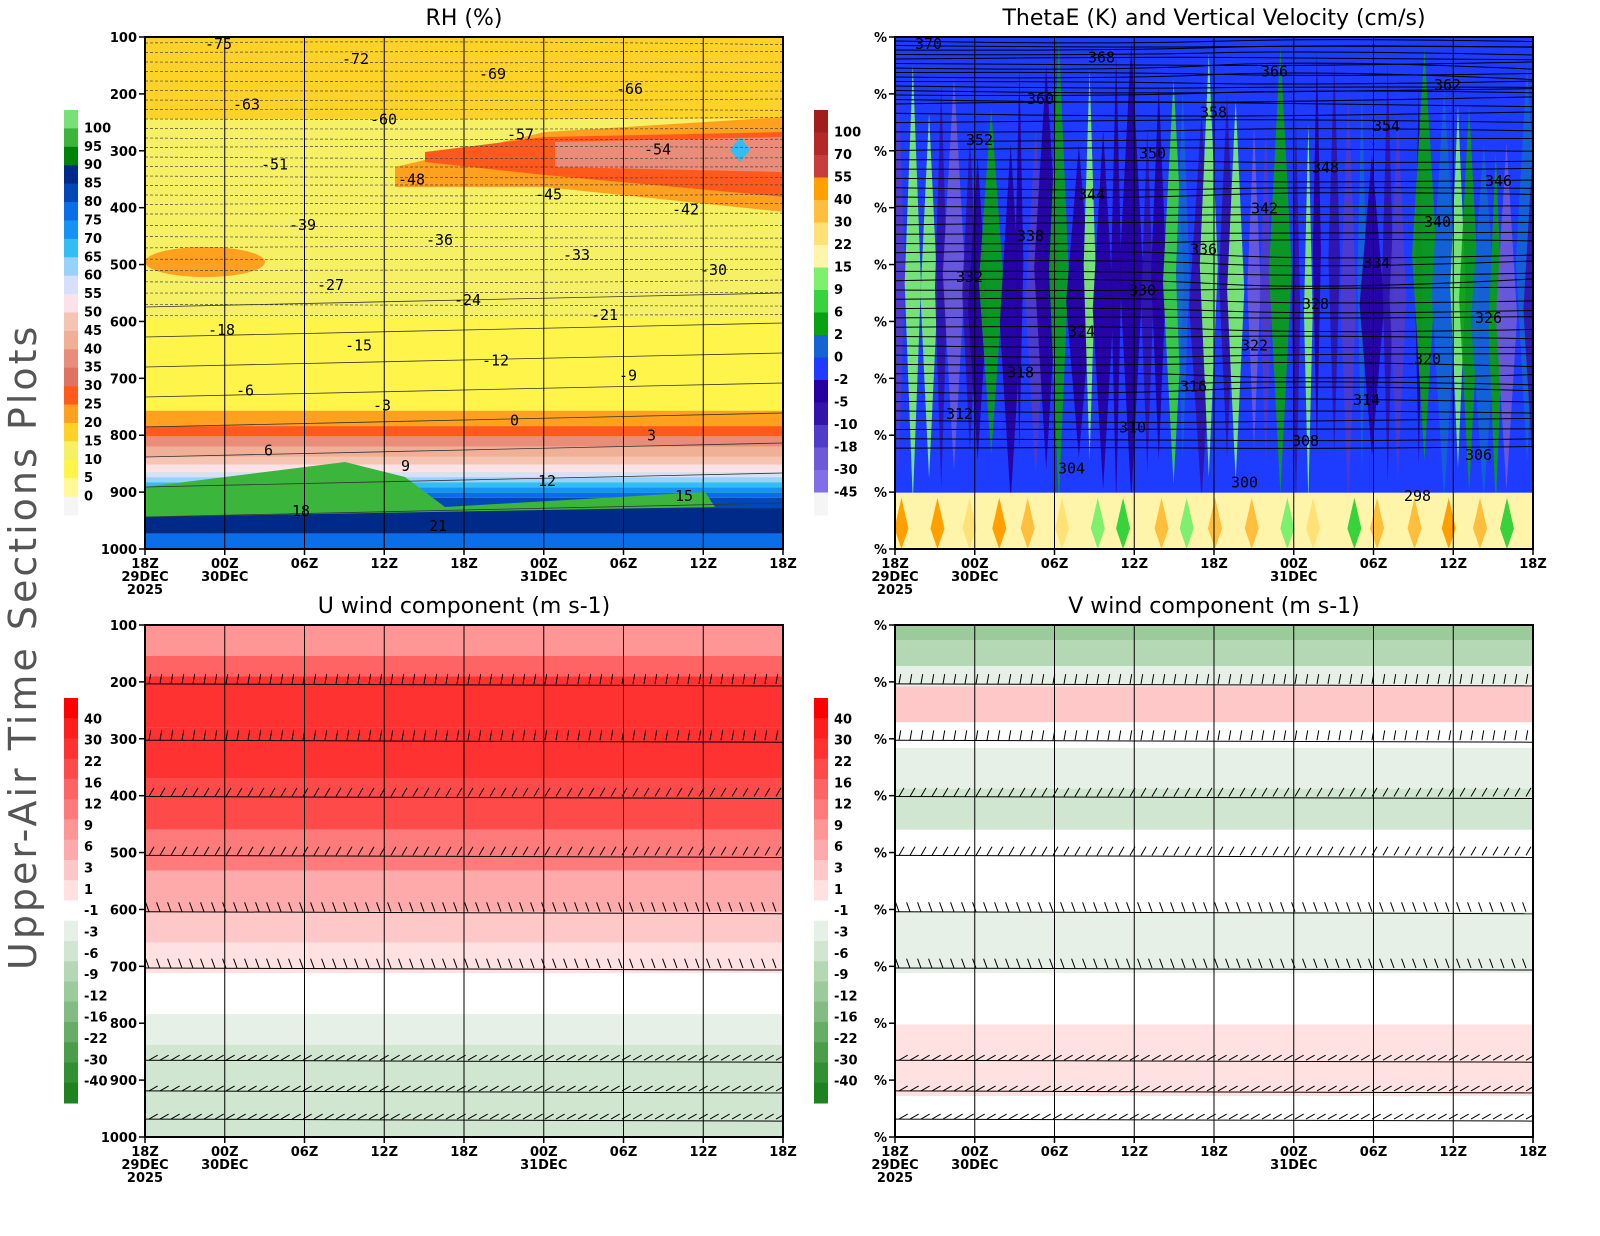  Describe the element at coordinates (93, 313) in the screenshot. I see `colorbar-label: 50` at that location.